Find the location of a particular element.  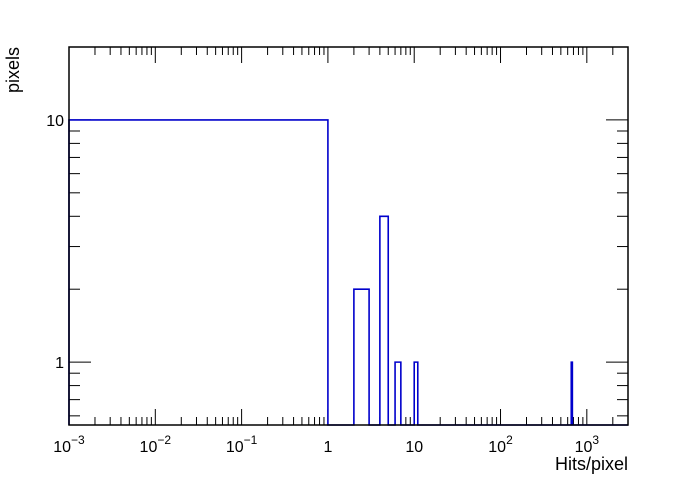

x-tick-label: 1 is located at coordinates (327, 447).